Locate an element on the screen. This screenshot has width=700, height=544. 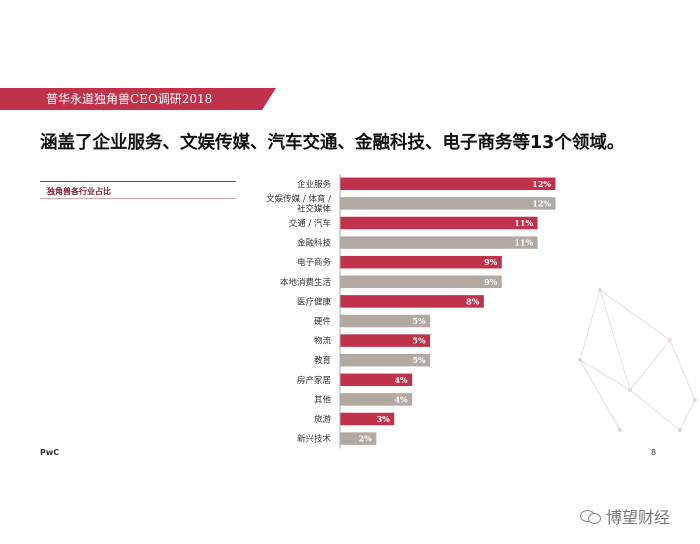
footer-brand: PwC is located at coordinates (50, 452).